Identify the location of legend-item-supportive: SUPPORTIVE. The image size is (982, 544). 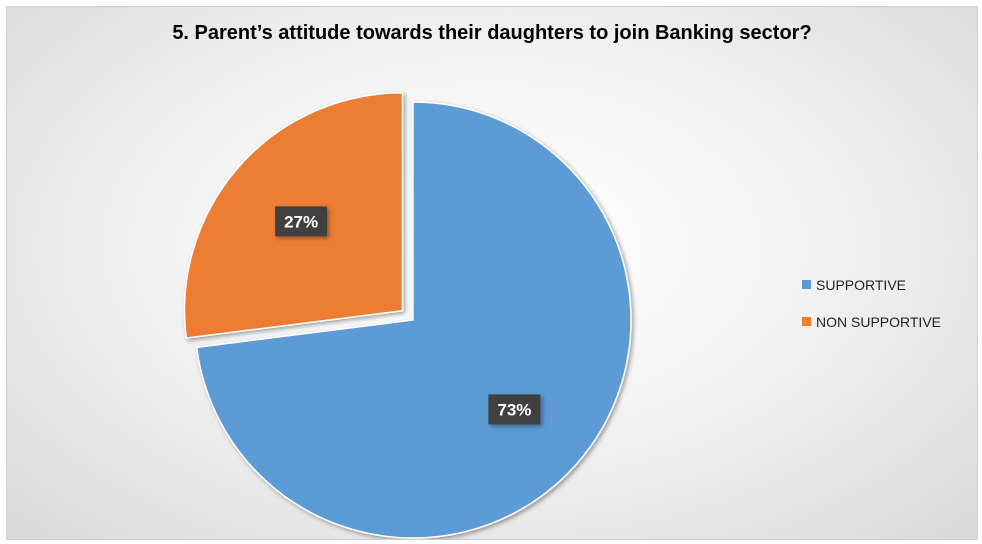
(871, 284).